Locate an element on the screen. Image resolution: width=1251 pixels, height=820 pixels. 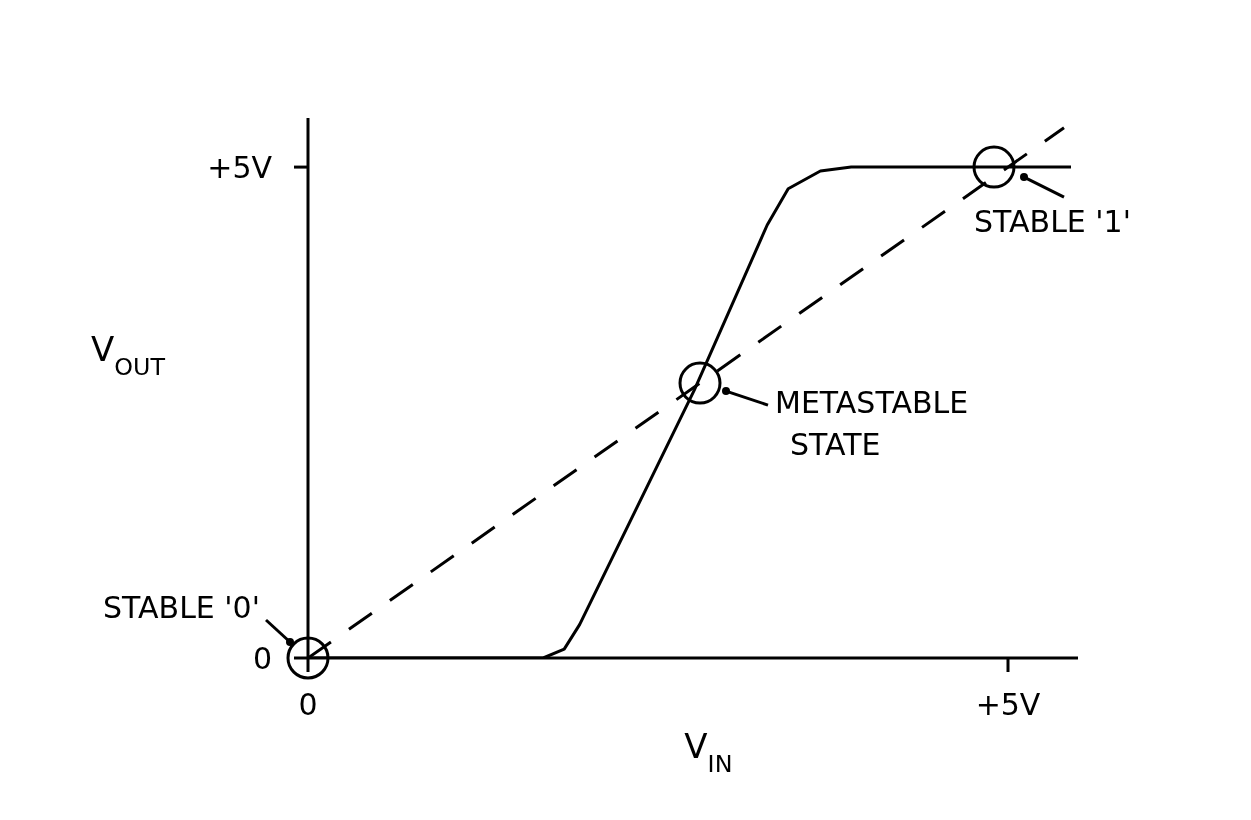
annotation: STABLE '0' is located at coordinates (181, 607).